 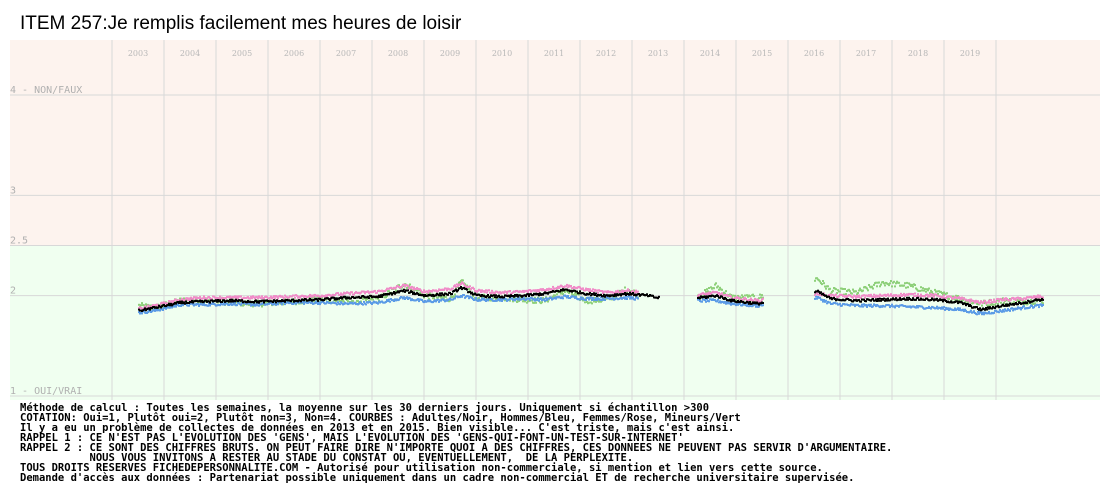 I want to click on year-label: 2013, so click(x=658, y=53).